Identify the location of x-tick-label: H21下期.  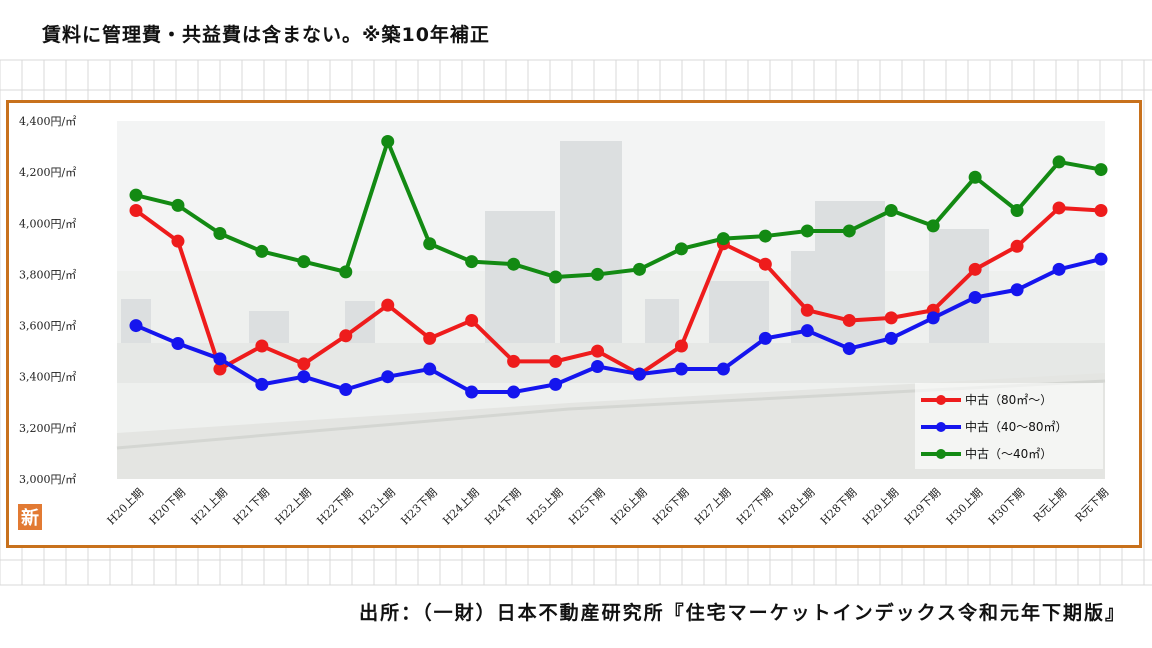
(251, 506).